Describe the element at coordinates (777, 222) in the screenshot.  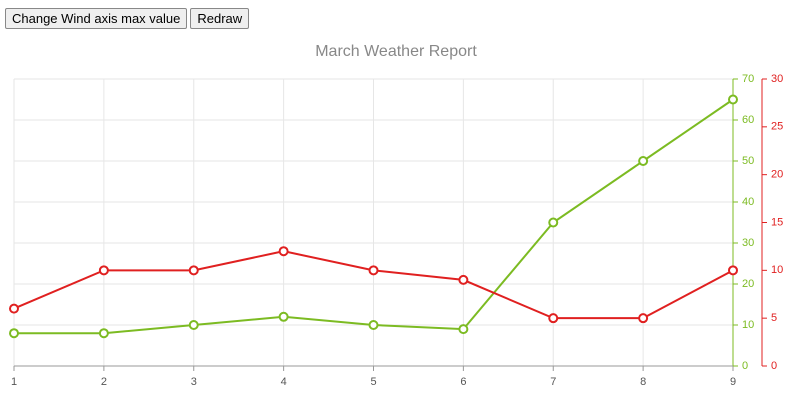
I see `y2-tick-label: 15` at that location.